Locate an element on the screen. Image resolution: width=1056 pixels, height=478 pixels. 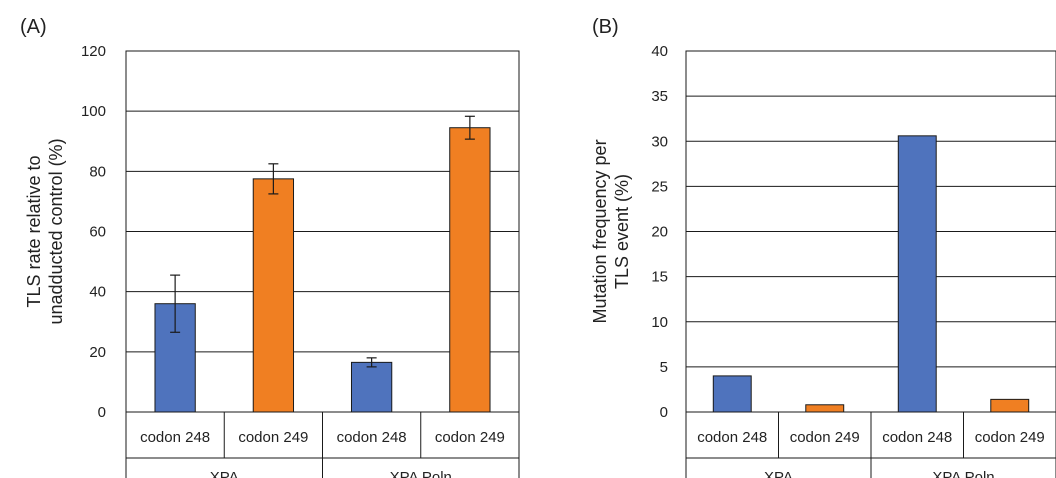
y-tick-label: 120 is located at coordinates (93, 51).